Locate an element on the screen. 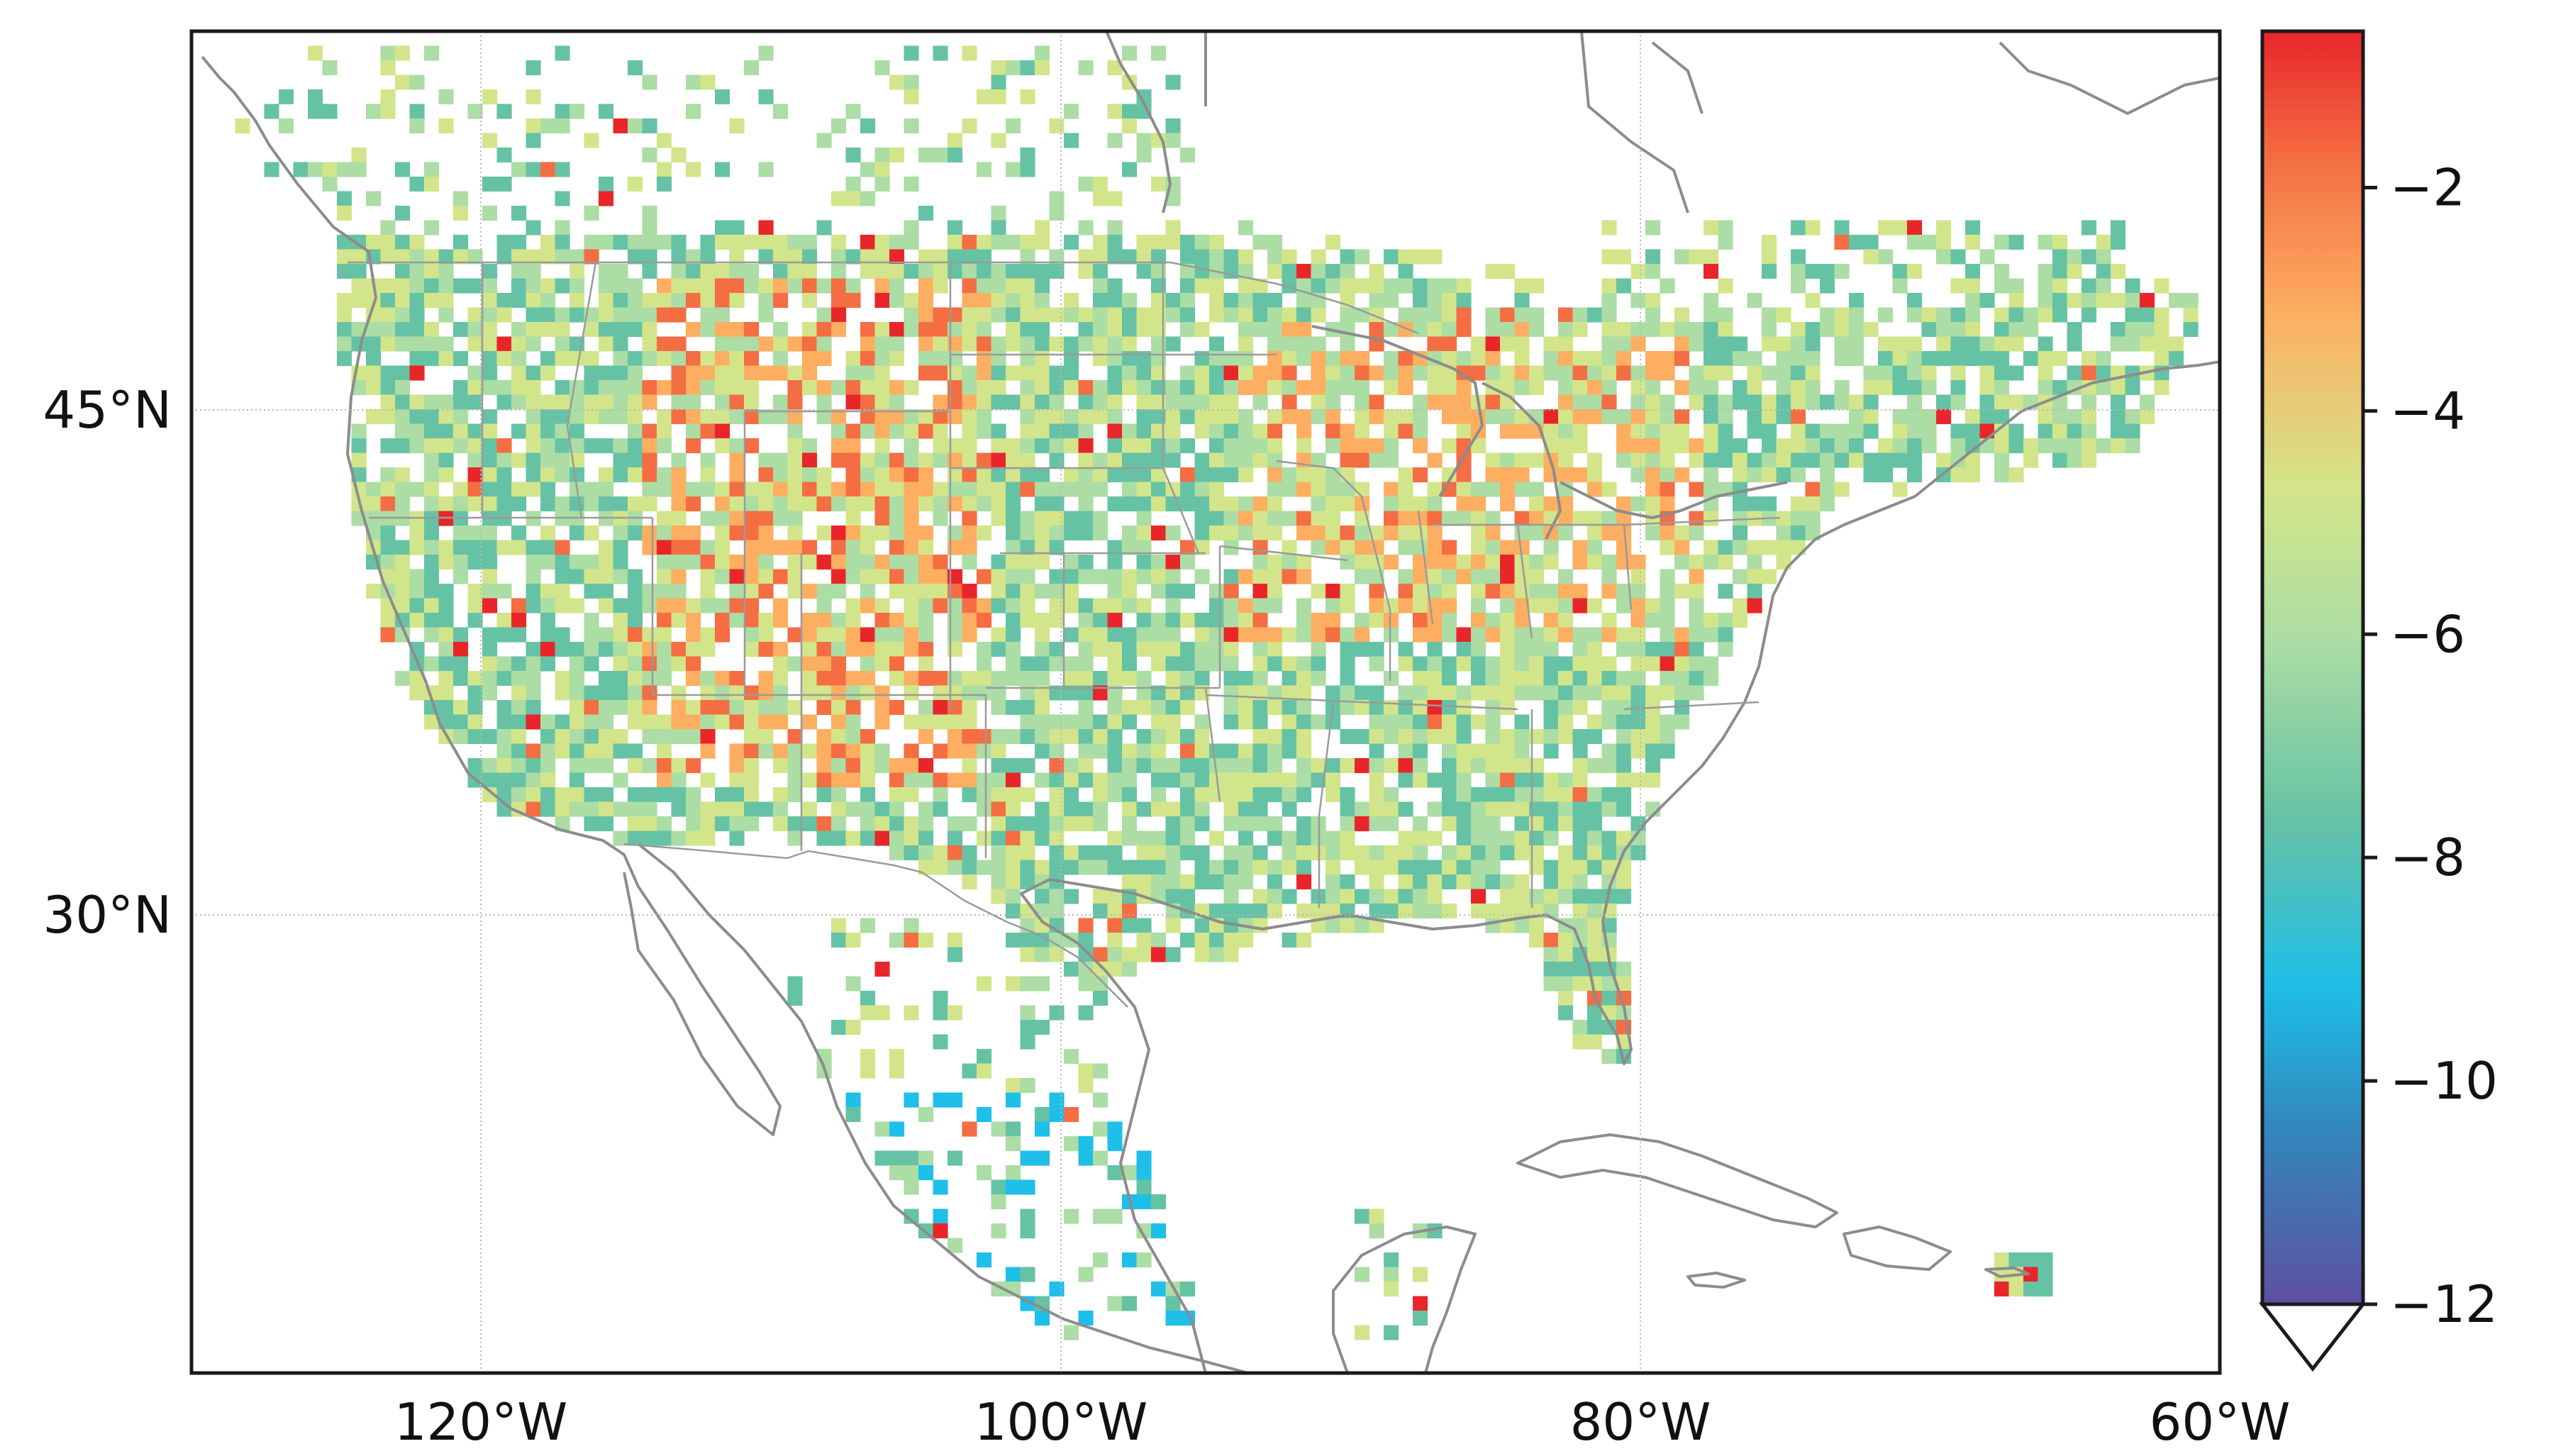 Image resolution: width=2551 pixels, height=1456 pixels. hispaniola is located at coordinates (1897, 1248).